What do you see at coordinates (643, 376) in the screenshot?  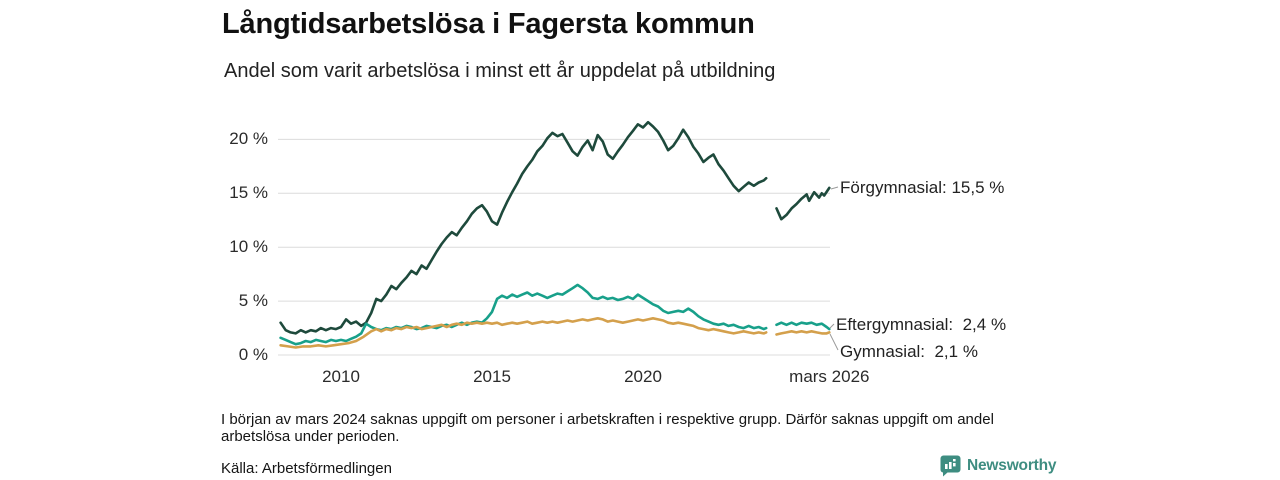 I see `x-axis-tick-label: 2020` at bounding box center [643, 376].